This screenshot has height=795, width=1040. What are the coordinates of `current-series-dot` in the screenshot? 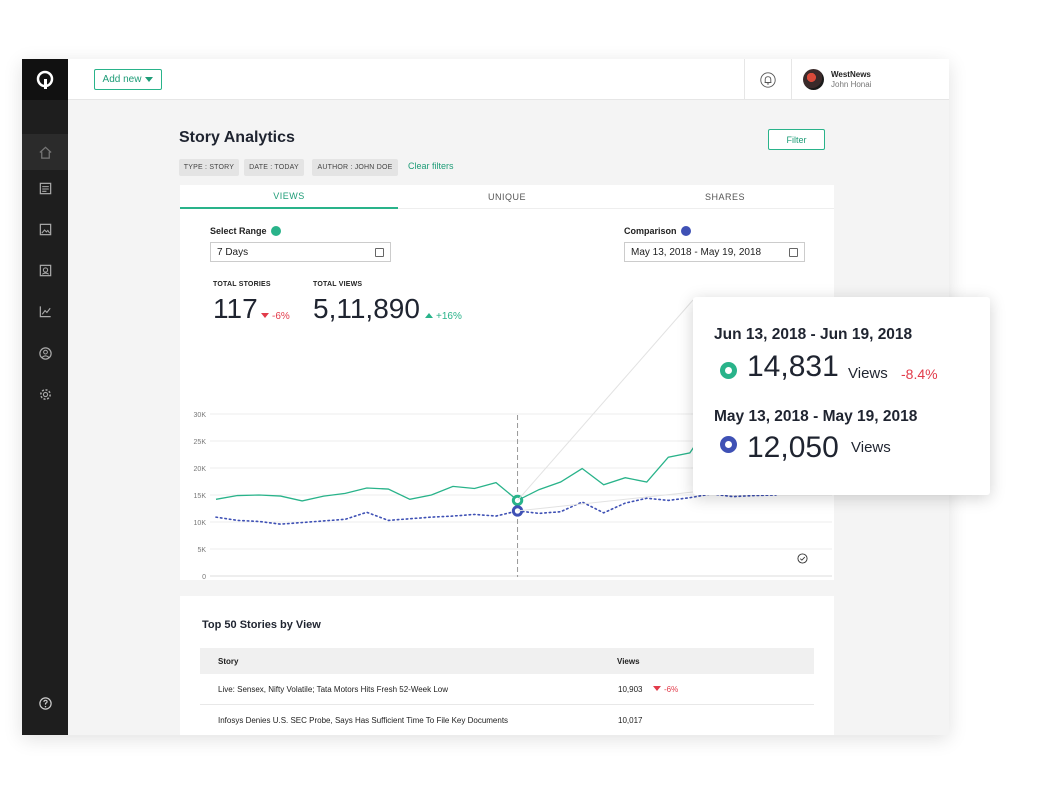 It's located at (275, 231).